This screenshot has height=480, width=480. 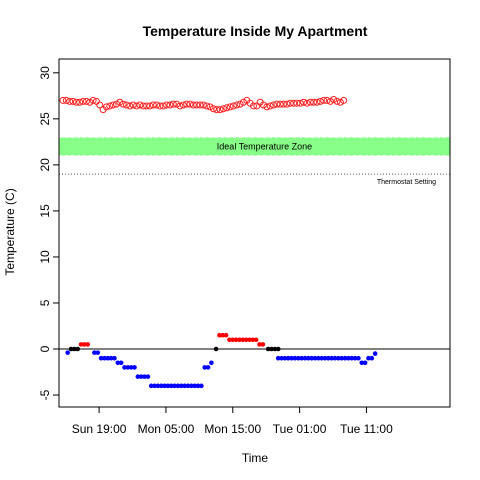 I want to click on x-tick-label: Mon 15:00, so click(x=232, y=429).